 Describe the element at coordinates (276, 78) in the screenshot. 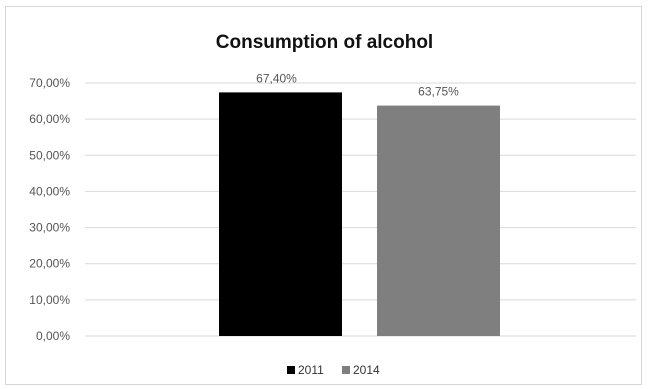

I see `data-label-2011: 67,40%` at that location.